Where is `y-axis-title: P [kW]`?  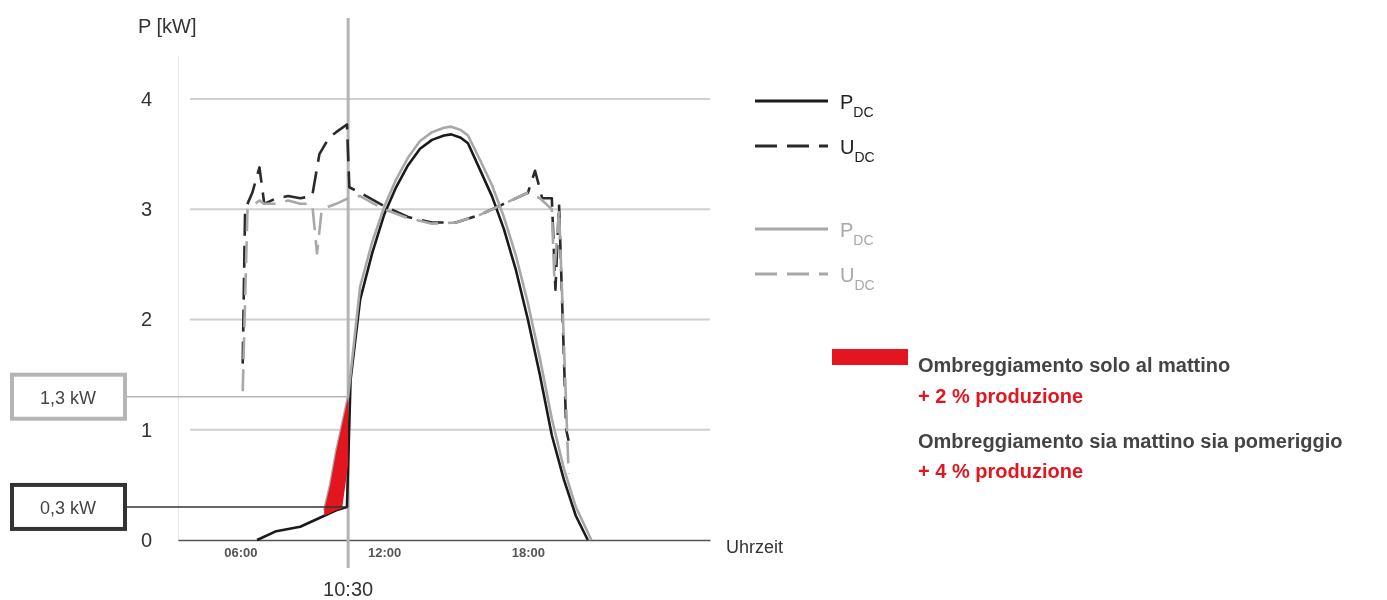
y-axis-title: P [kW] is located at coordinates (167, 26).